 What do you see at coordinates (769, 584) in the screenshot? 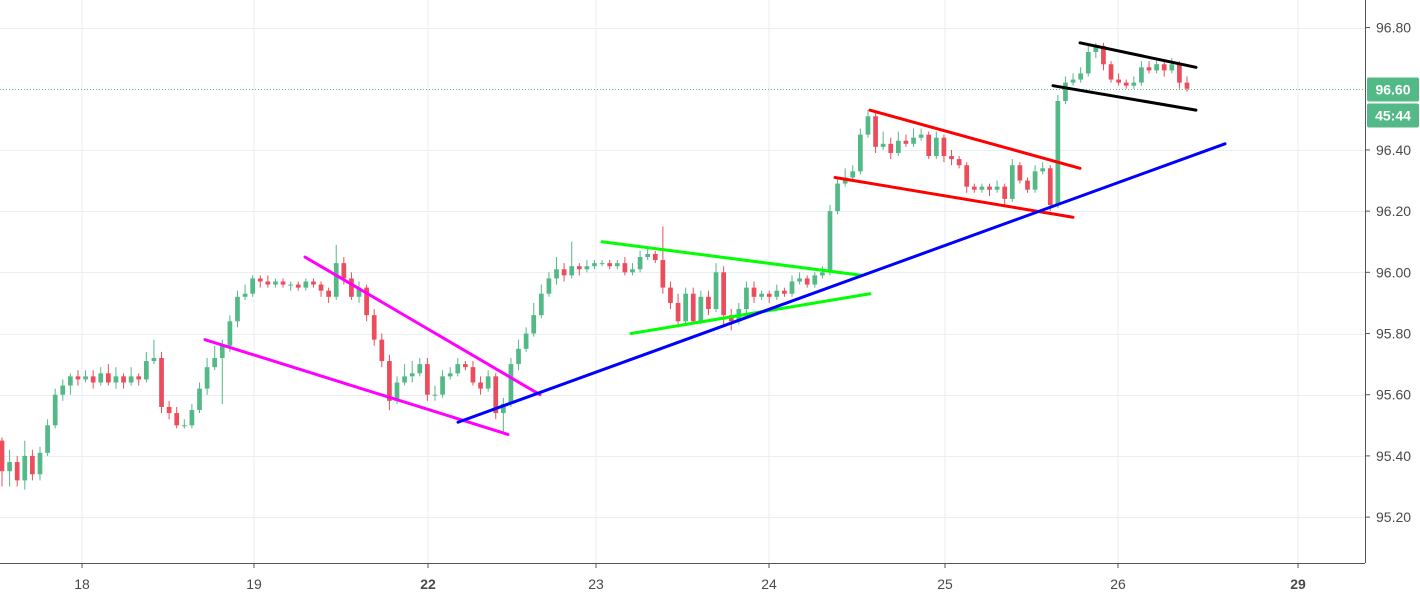
I see `x-tick-label: 24` at bounding box center [769, 584].